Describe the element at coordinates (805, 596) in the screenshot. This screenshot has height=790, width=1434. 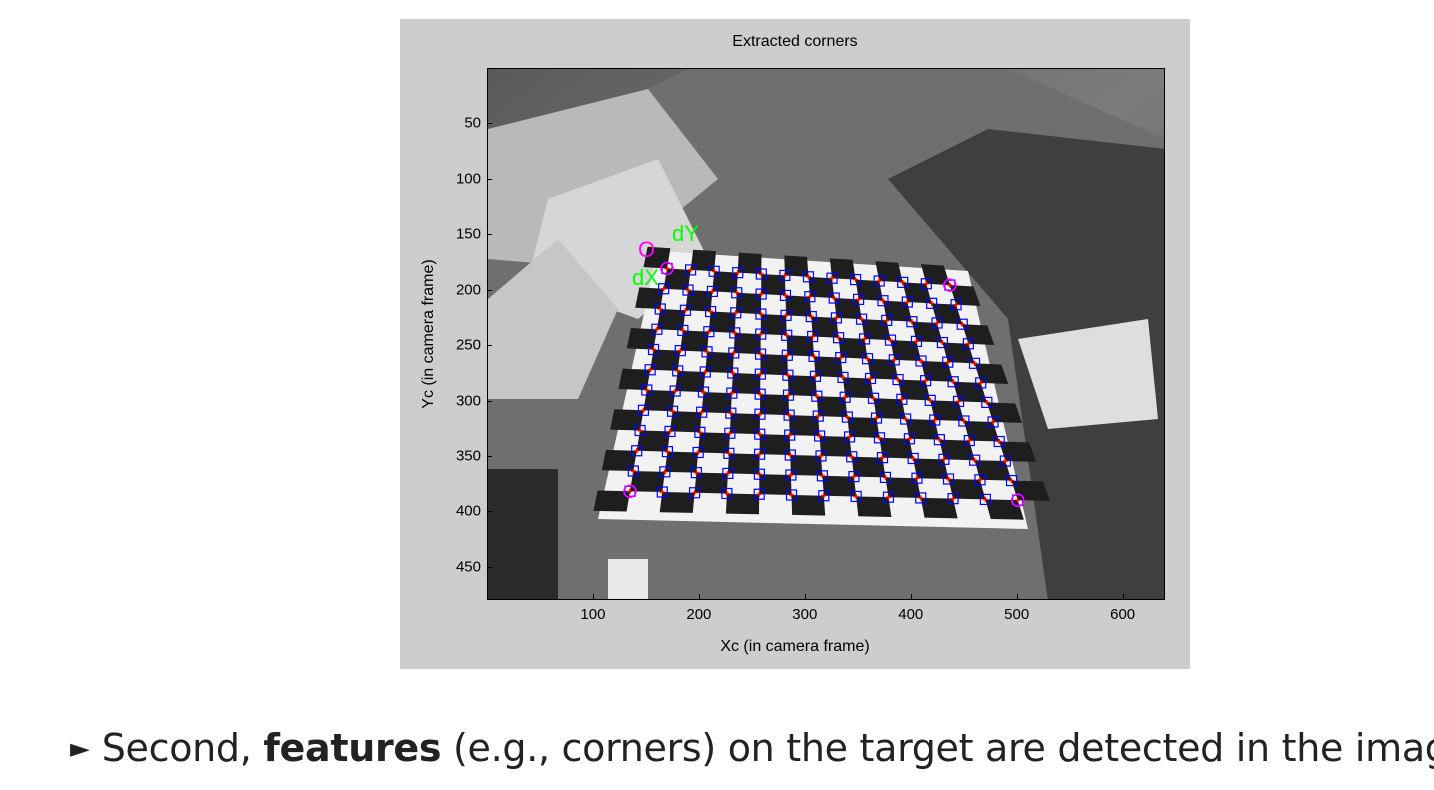
I see `x-tick-mark` at that location.